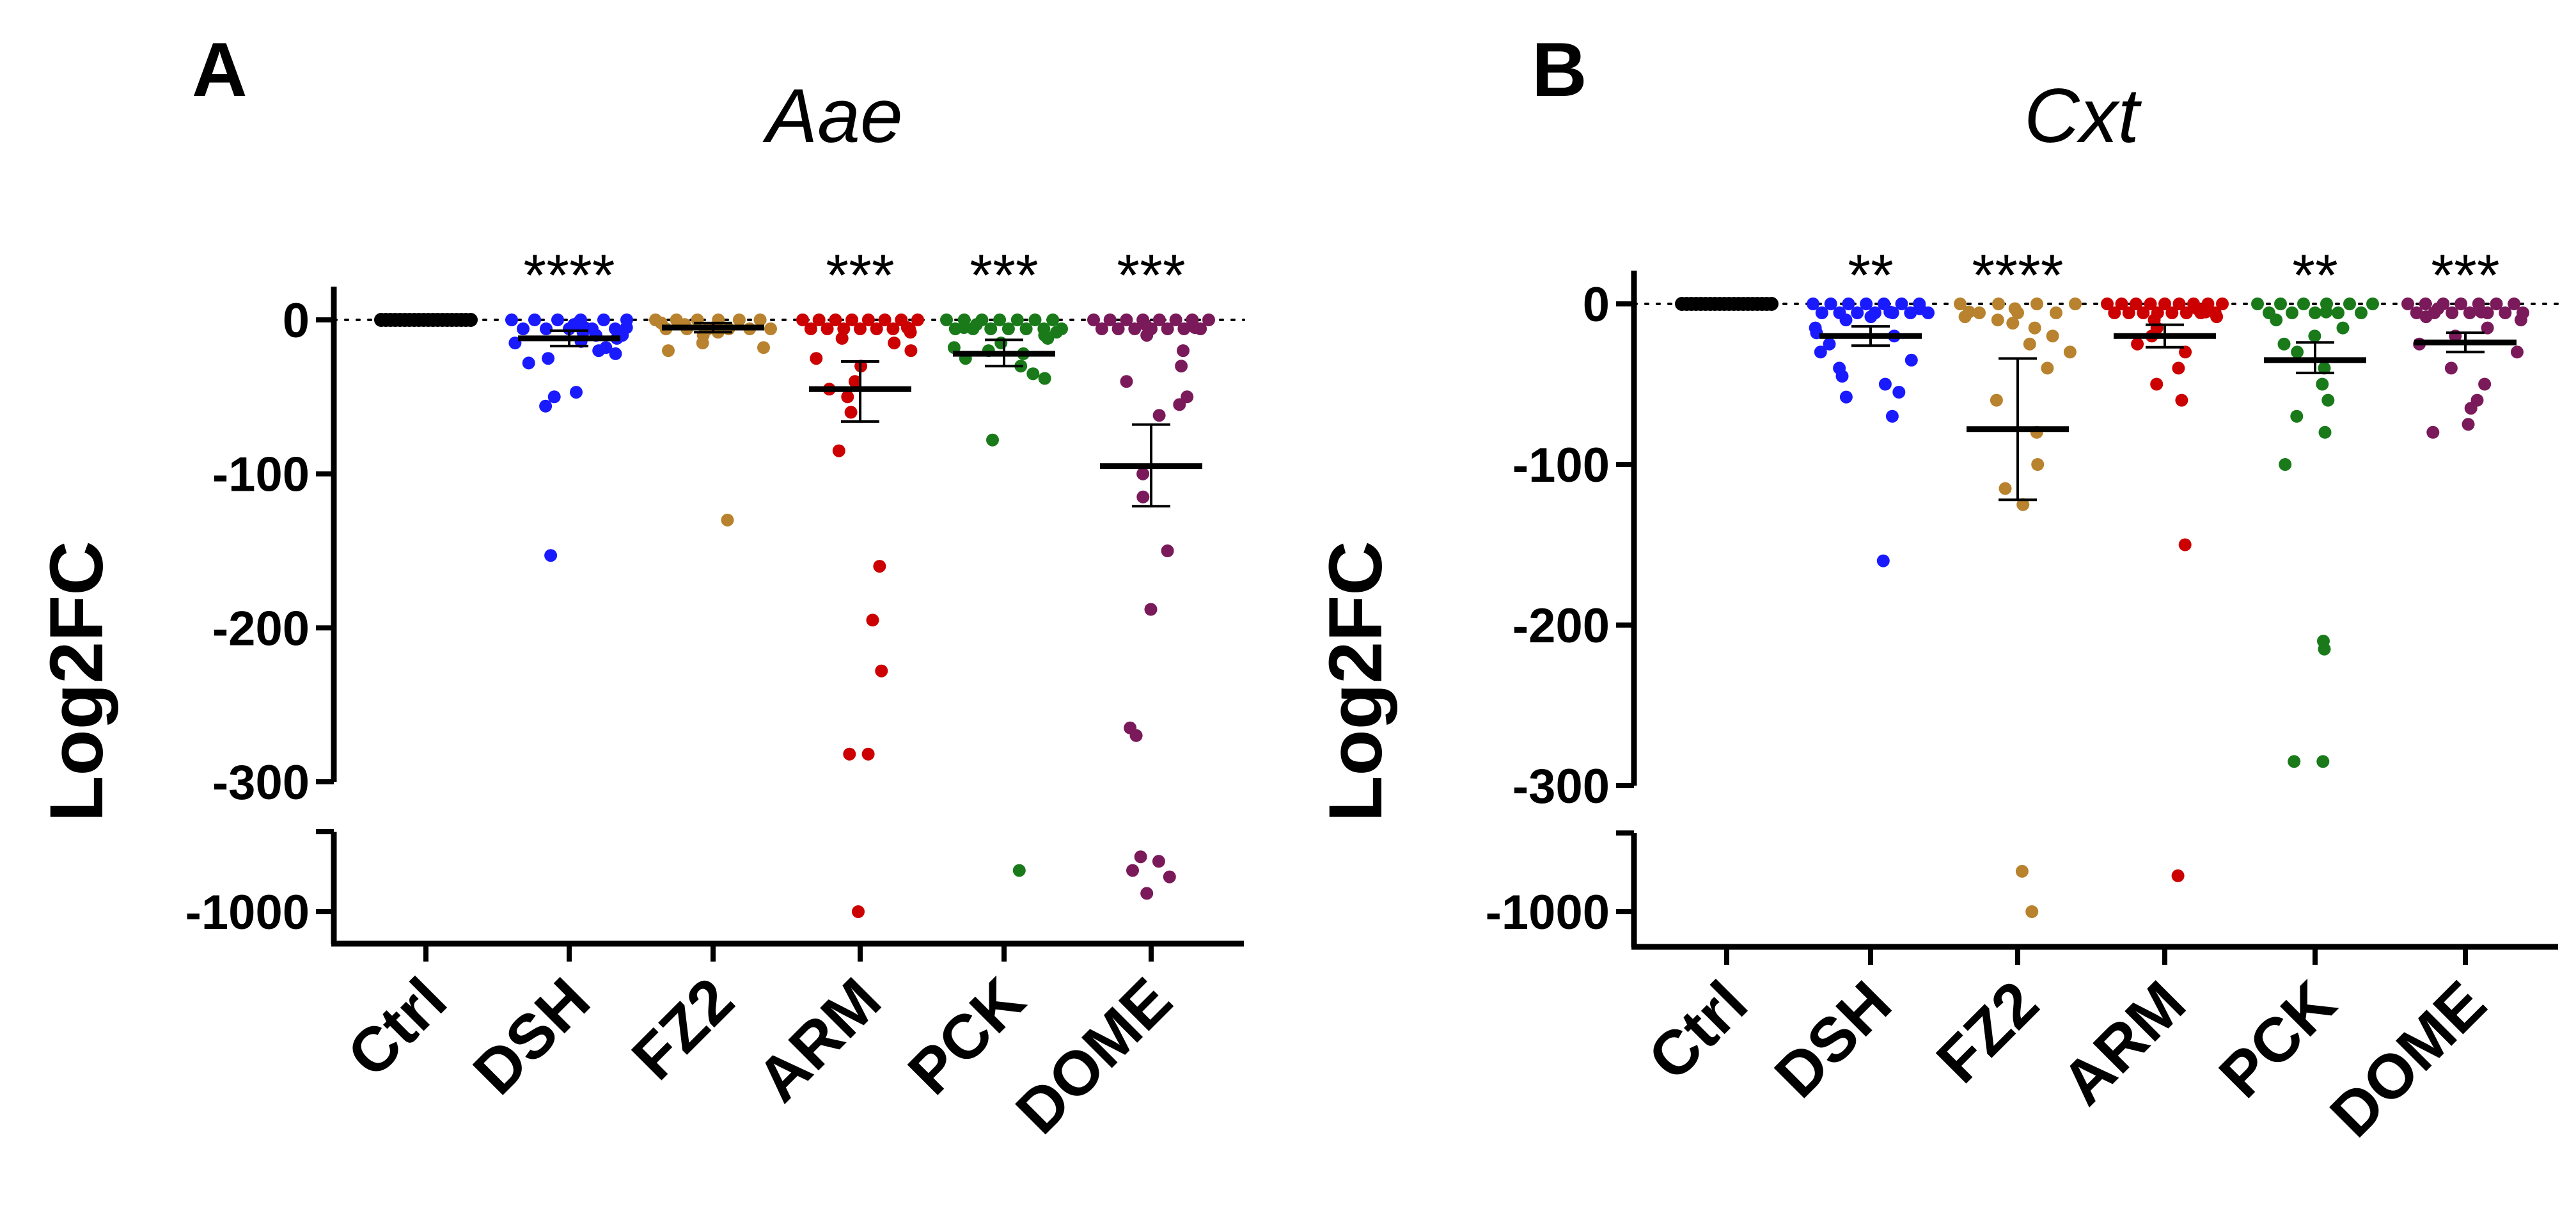  What do you see at coordinates (2123, 1042) in the screenshot?
I see `x-tick-label-arm: ARM` at bounding box center [2123, 1042].